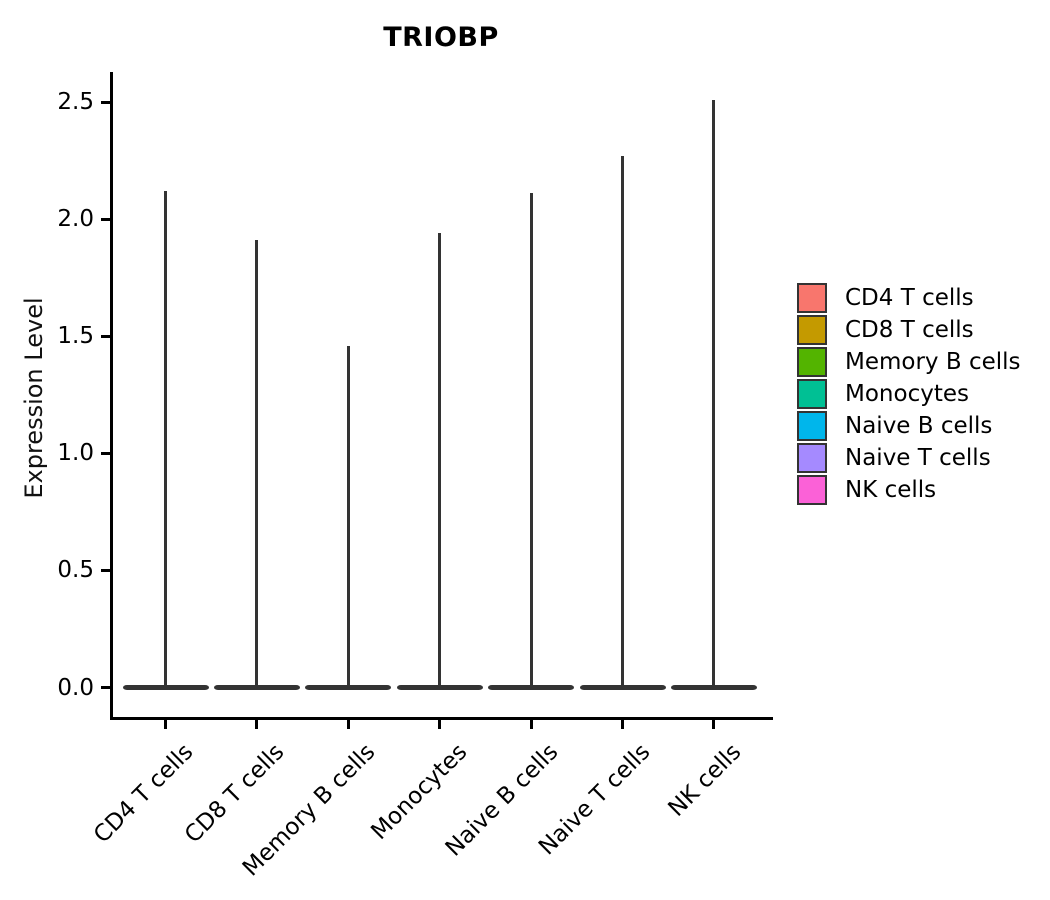 Image resolution: width=1050 pixels, height=900 pixels. I want to click on legend-label: Monocytes, so click(907, 394).